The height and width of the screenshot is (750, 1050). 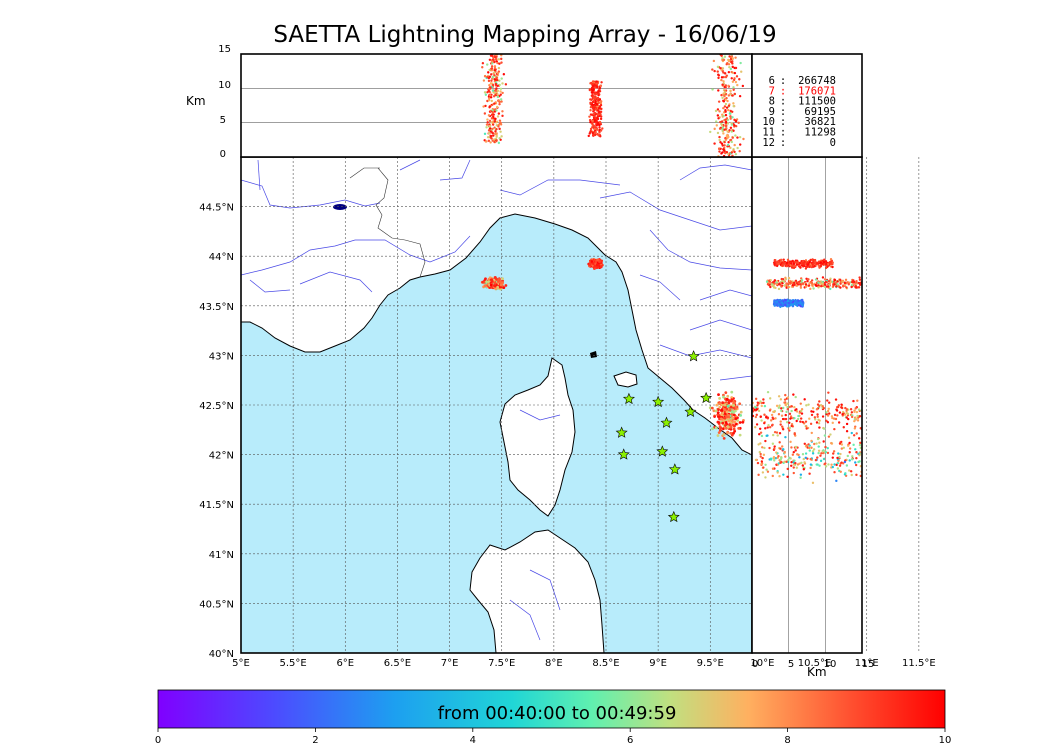 What do you see at coordinates (820, 112) in the screenshot?
I see `legend-source-count: 69195` at bounding box center [820, 112].